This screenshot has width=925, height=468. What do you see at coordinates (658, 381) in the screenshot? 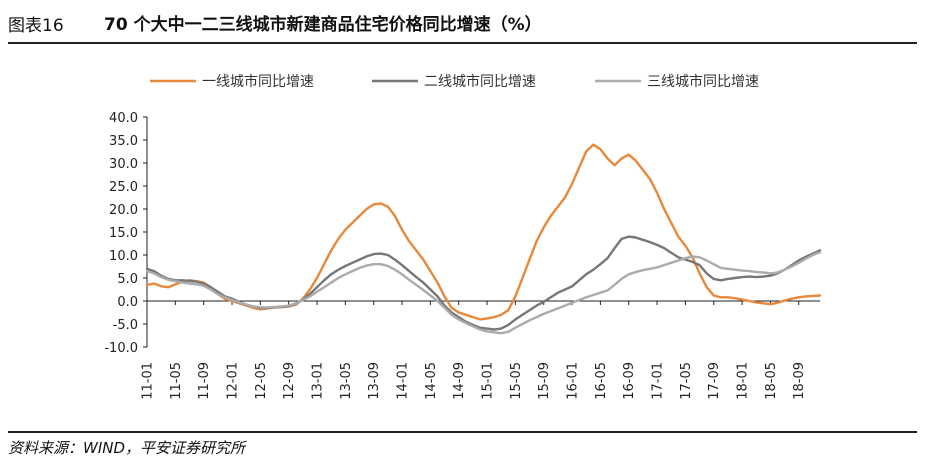
I see `x-tick-label: 17-01` at bounding box center [658, 381].